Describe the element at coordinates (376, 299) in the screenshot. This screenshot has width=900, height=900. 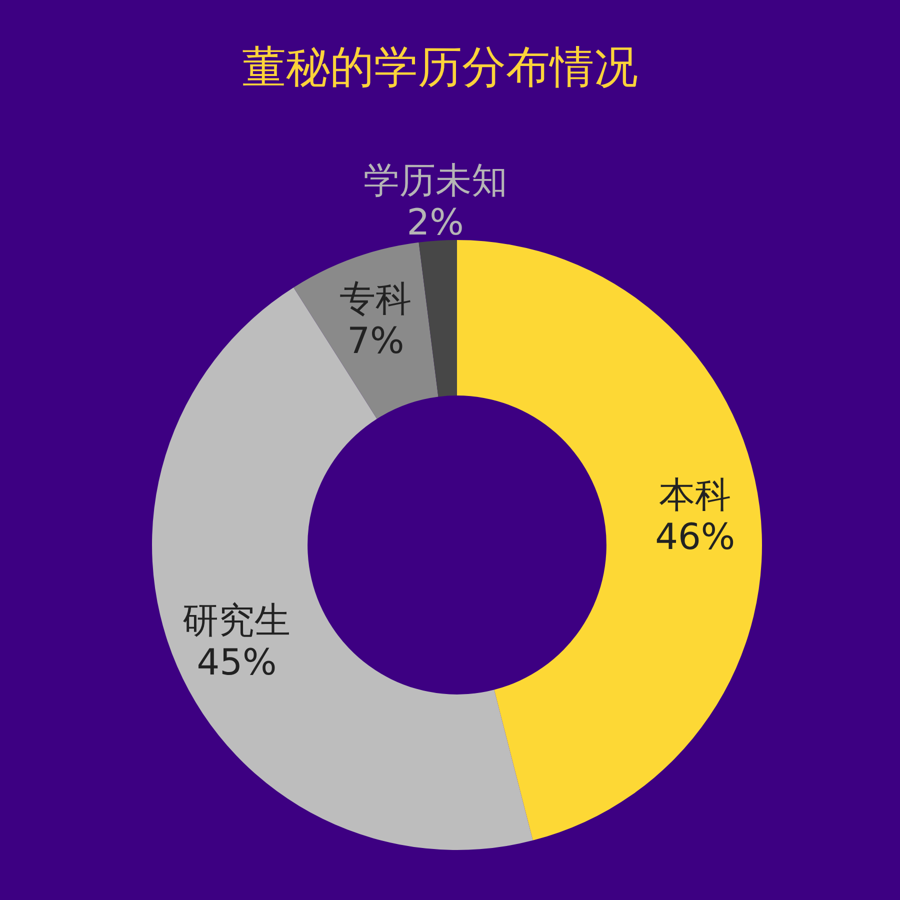
I see `slice-label: 专科` at that location.